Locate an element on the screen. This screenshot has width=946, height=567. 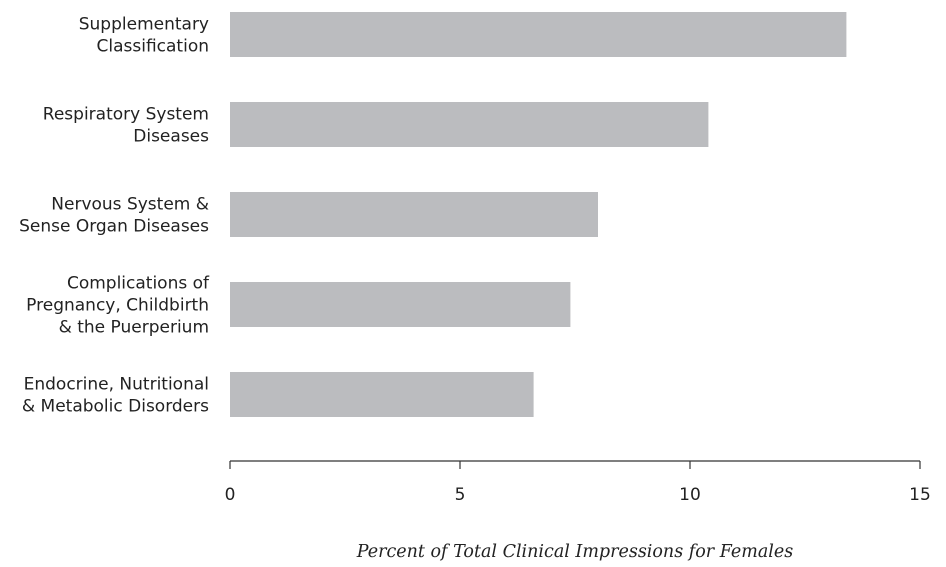
category-label: Supplementary Classification is located at coordinates (144, 36).